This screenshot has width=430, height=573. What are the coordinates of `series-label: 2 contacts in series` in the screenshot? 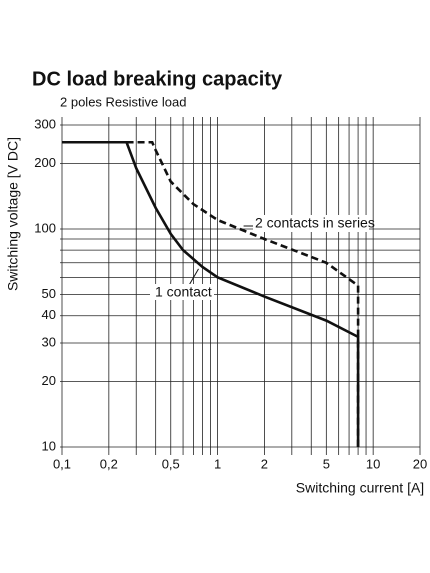 It's located at (315, 223).